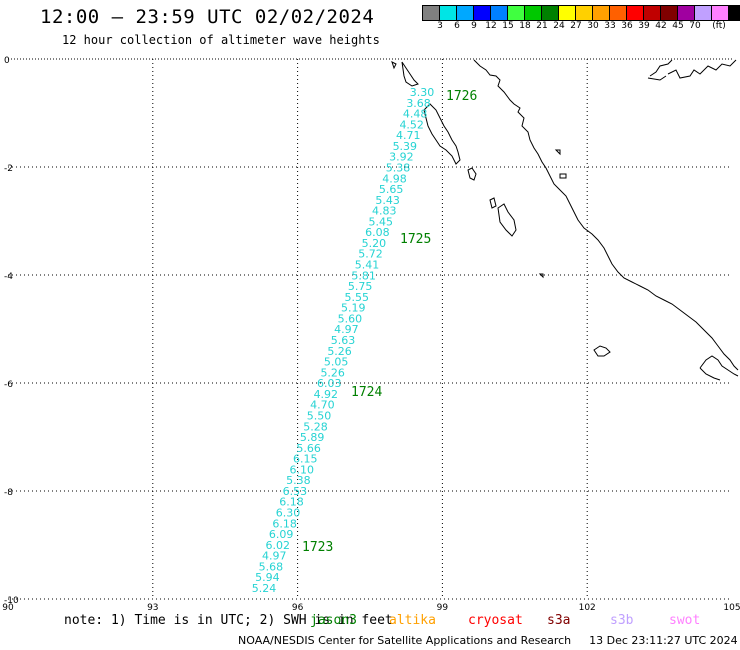  Describe the element at coordinates (440, 26) in the screenshot. I see `colorbar-label: 3` at that location.